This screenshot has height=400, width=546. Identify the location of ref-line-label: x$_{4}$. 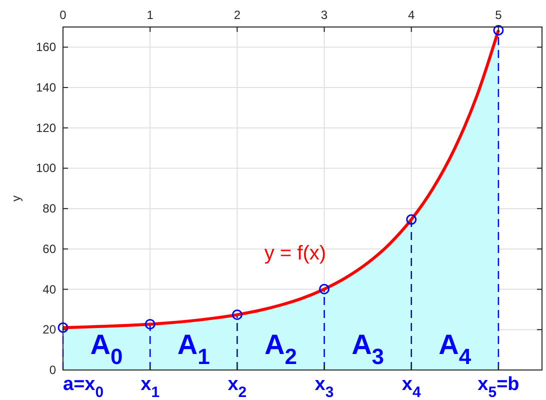
(412, 387).